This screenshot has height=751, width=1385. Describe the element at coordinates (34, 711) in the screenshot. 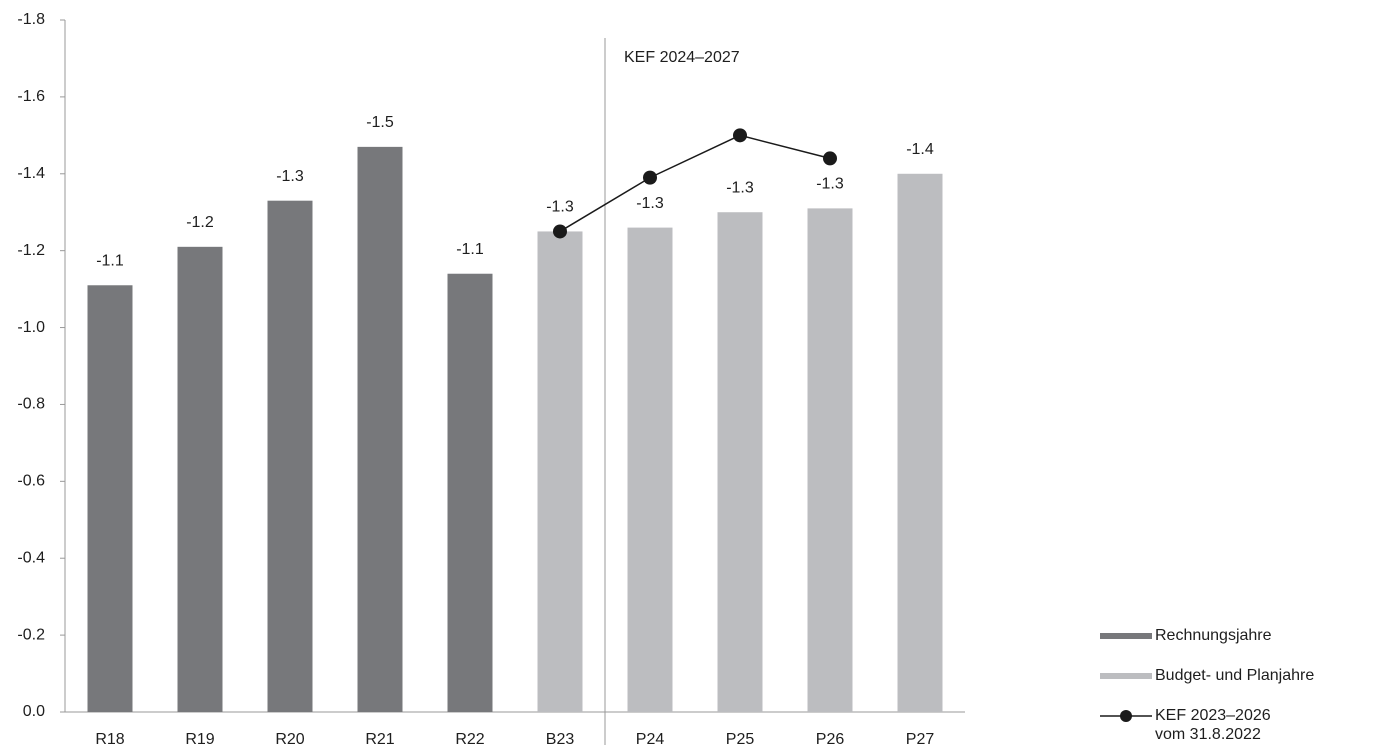

I see `y-tick-label: 0.0` at that location.